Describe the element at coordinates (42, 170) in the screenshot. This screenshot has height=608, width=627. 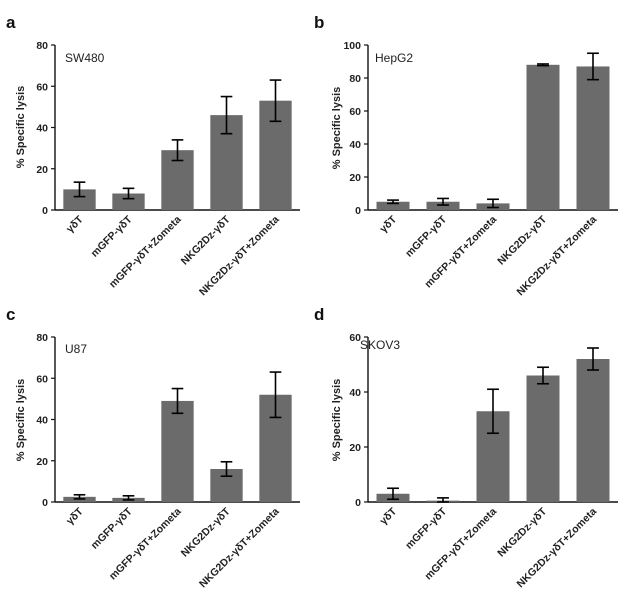
I see `panel-a-y-tick-label: 20` at that location.